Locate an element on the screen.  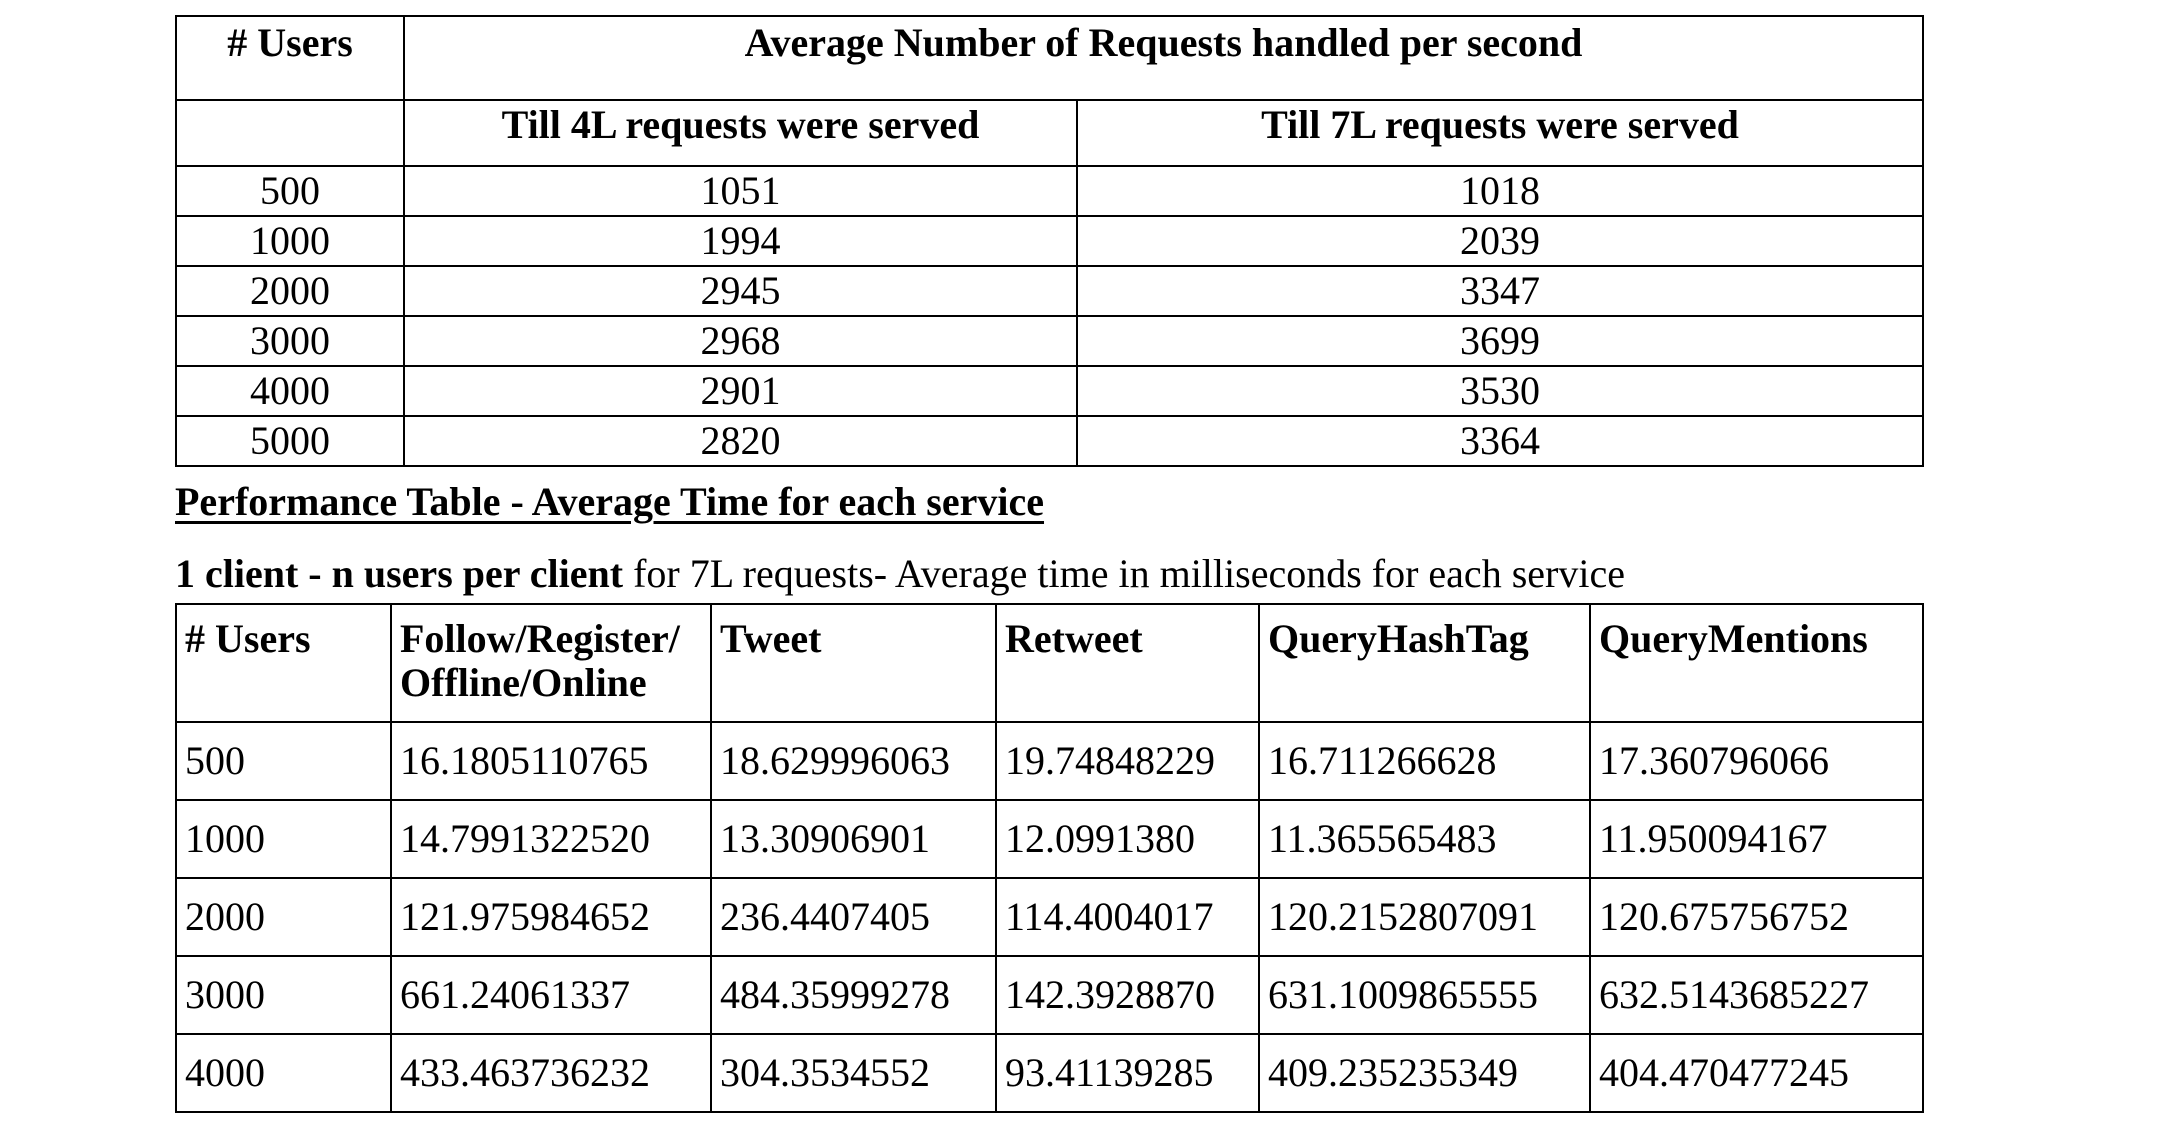
table-row: 5000 2820 3364 is located at coordinates (1049, 441).